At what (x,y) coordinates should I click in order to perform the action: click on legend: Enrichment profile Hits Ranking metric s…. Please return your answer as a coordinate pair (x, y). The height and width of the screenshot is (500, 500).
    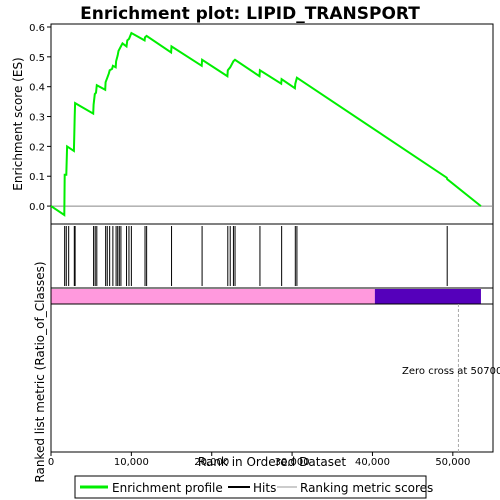
    Looking at the image, I should click on (253, 487).